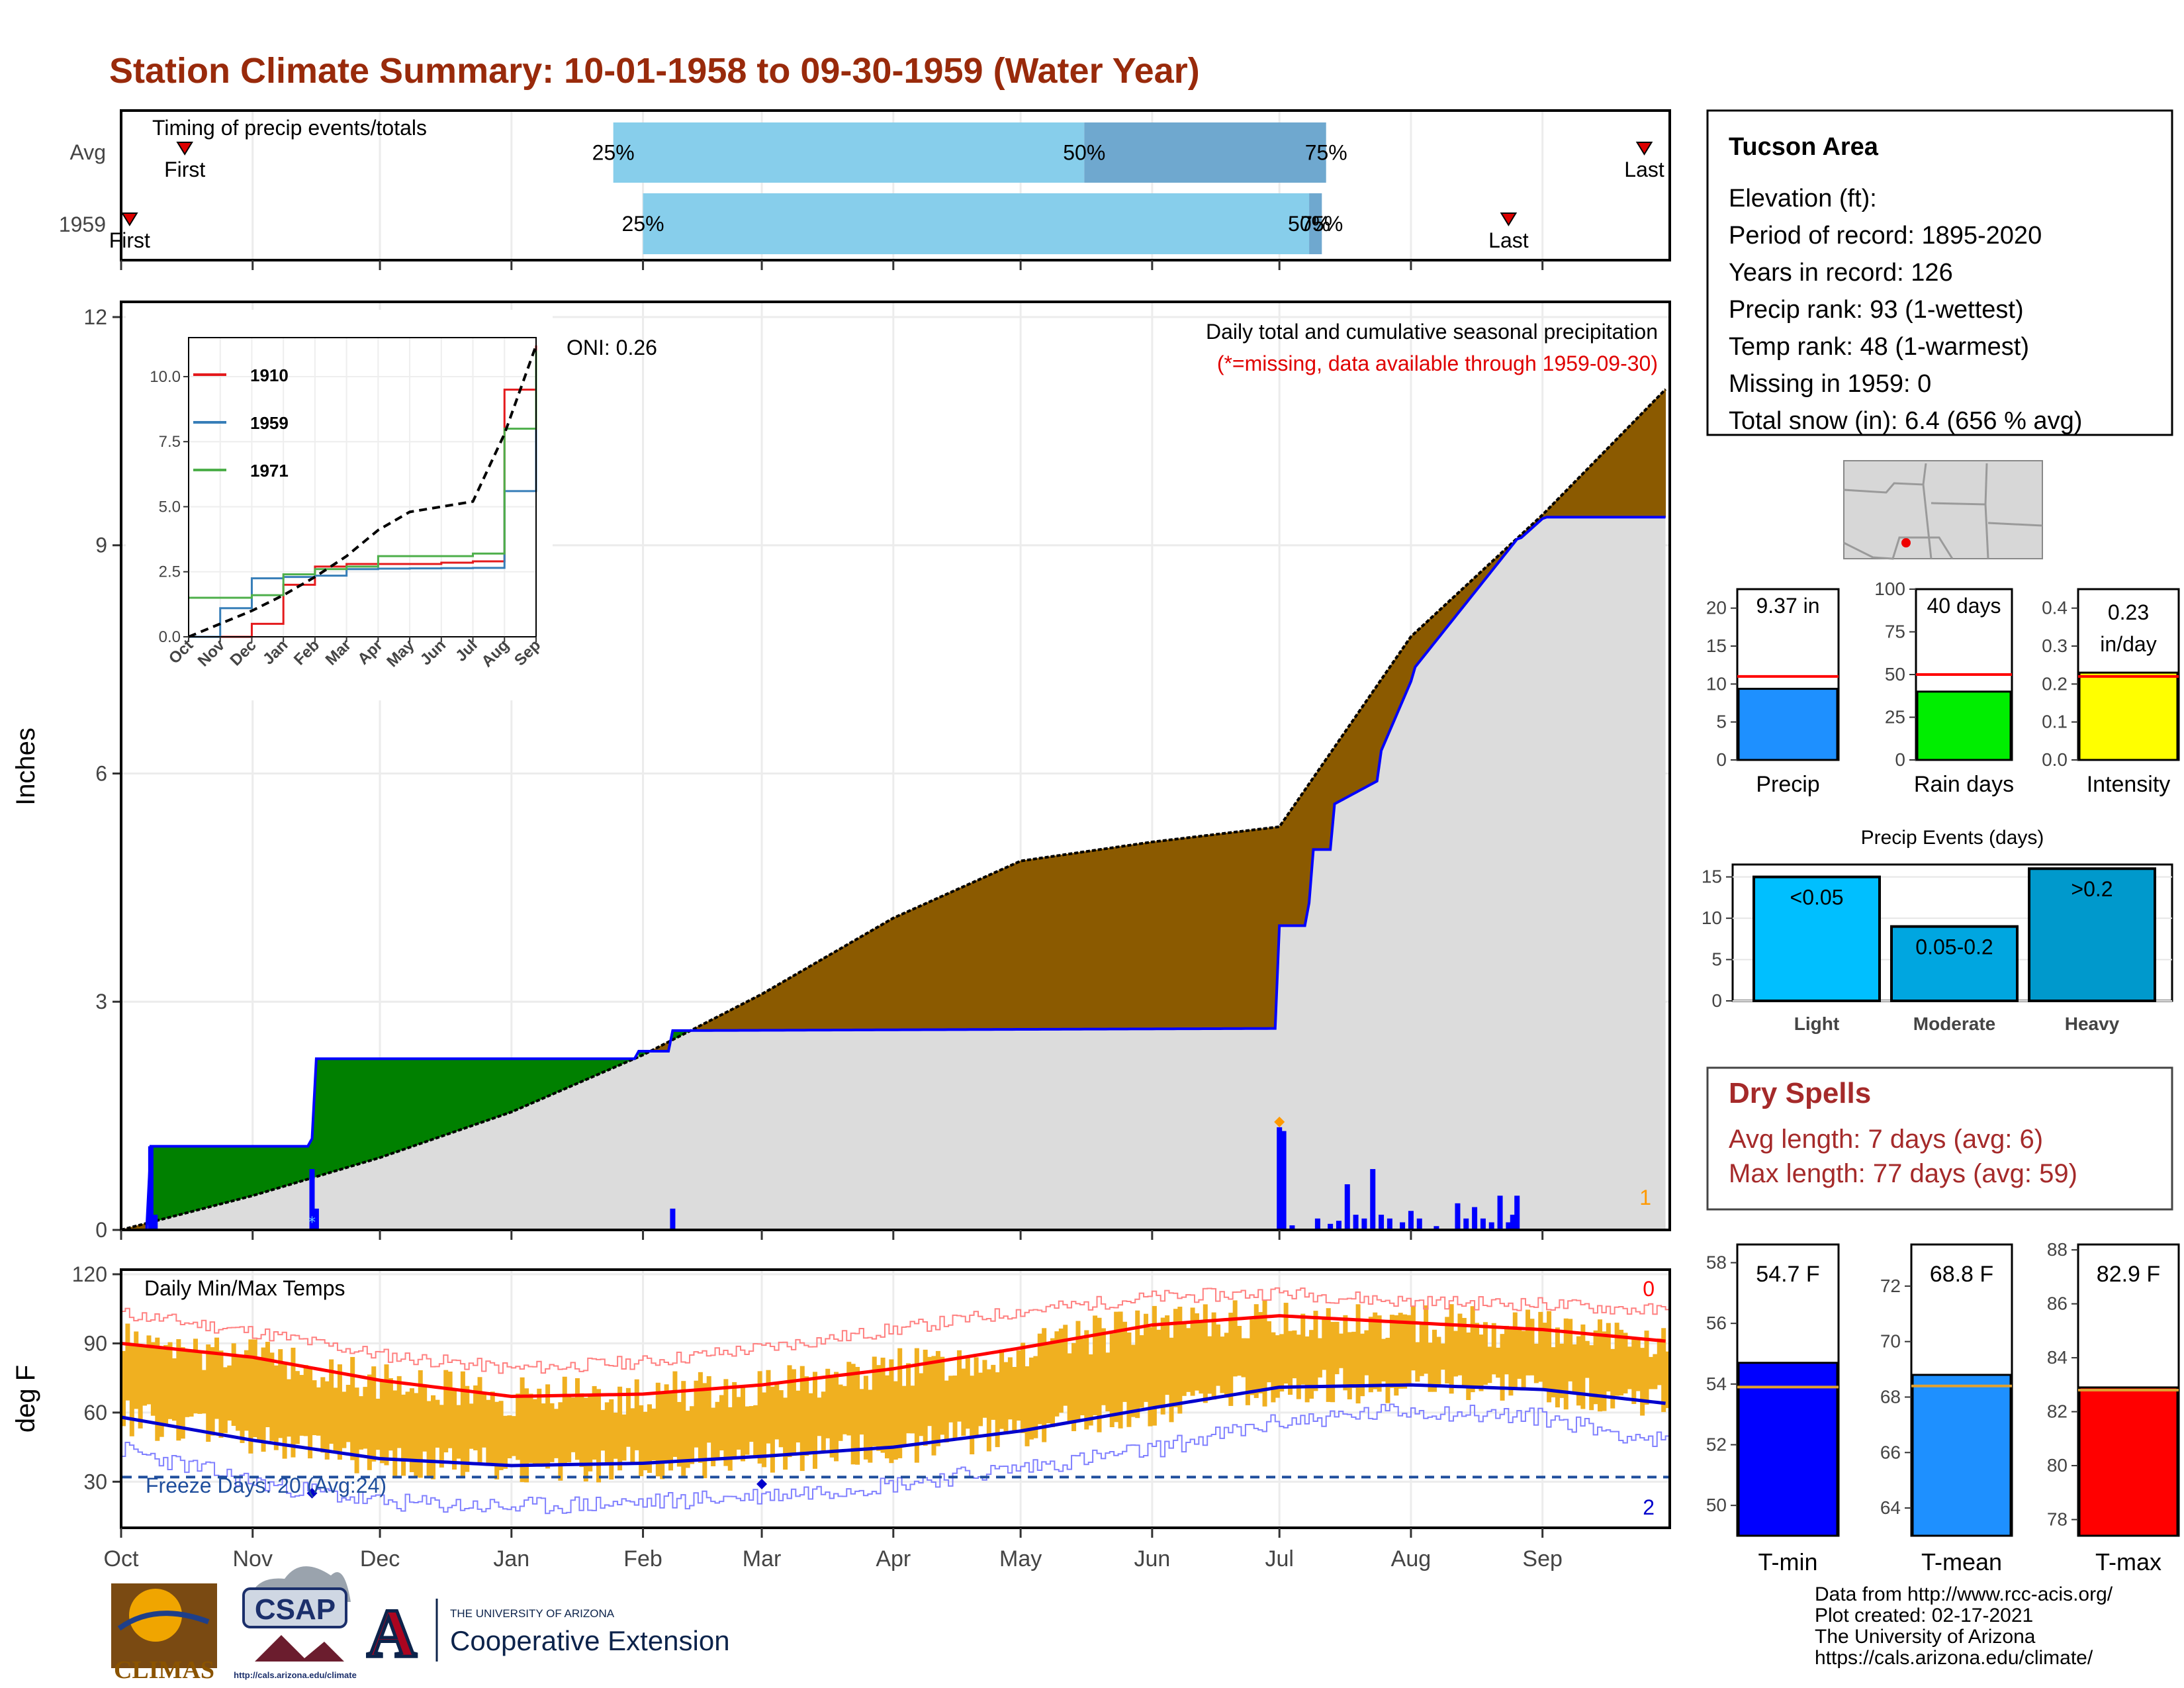 This screenshot has height=1688, width=2184. What do you see at coordinates (295, 1609) in the screenshot?
I see `csap-logo-text: CSAP` at bounding box center [295, 1609].